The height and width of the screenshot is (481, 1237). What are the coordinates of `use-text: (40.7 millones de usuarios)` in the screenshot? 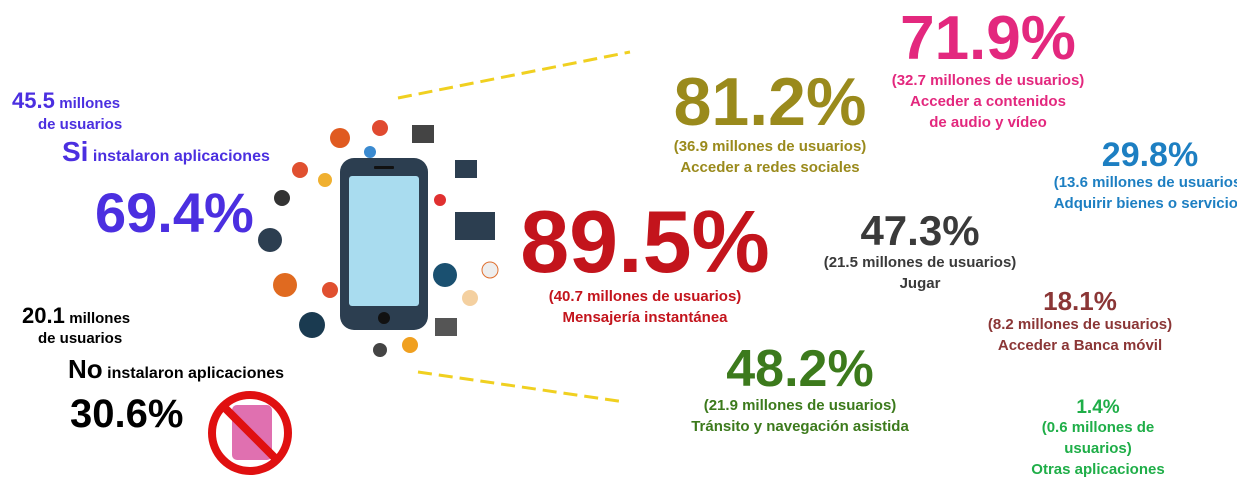 It's located at (645, 296).